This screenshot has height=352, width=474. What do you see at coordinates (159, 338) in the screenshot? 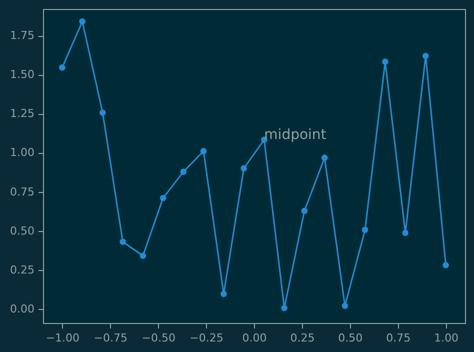
I see `x-tick-label: −0.50` at bounding box center [159, 338].